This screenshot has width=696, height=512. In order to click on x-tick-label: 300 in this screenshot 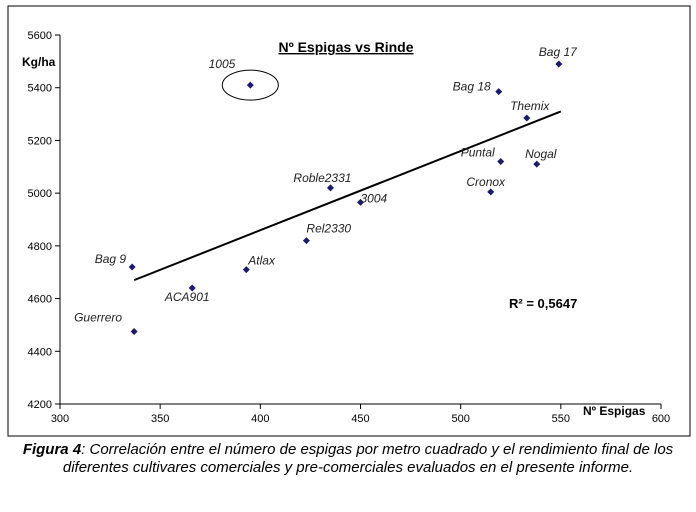, I will do `click(60, 419)`.